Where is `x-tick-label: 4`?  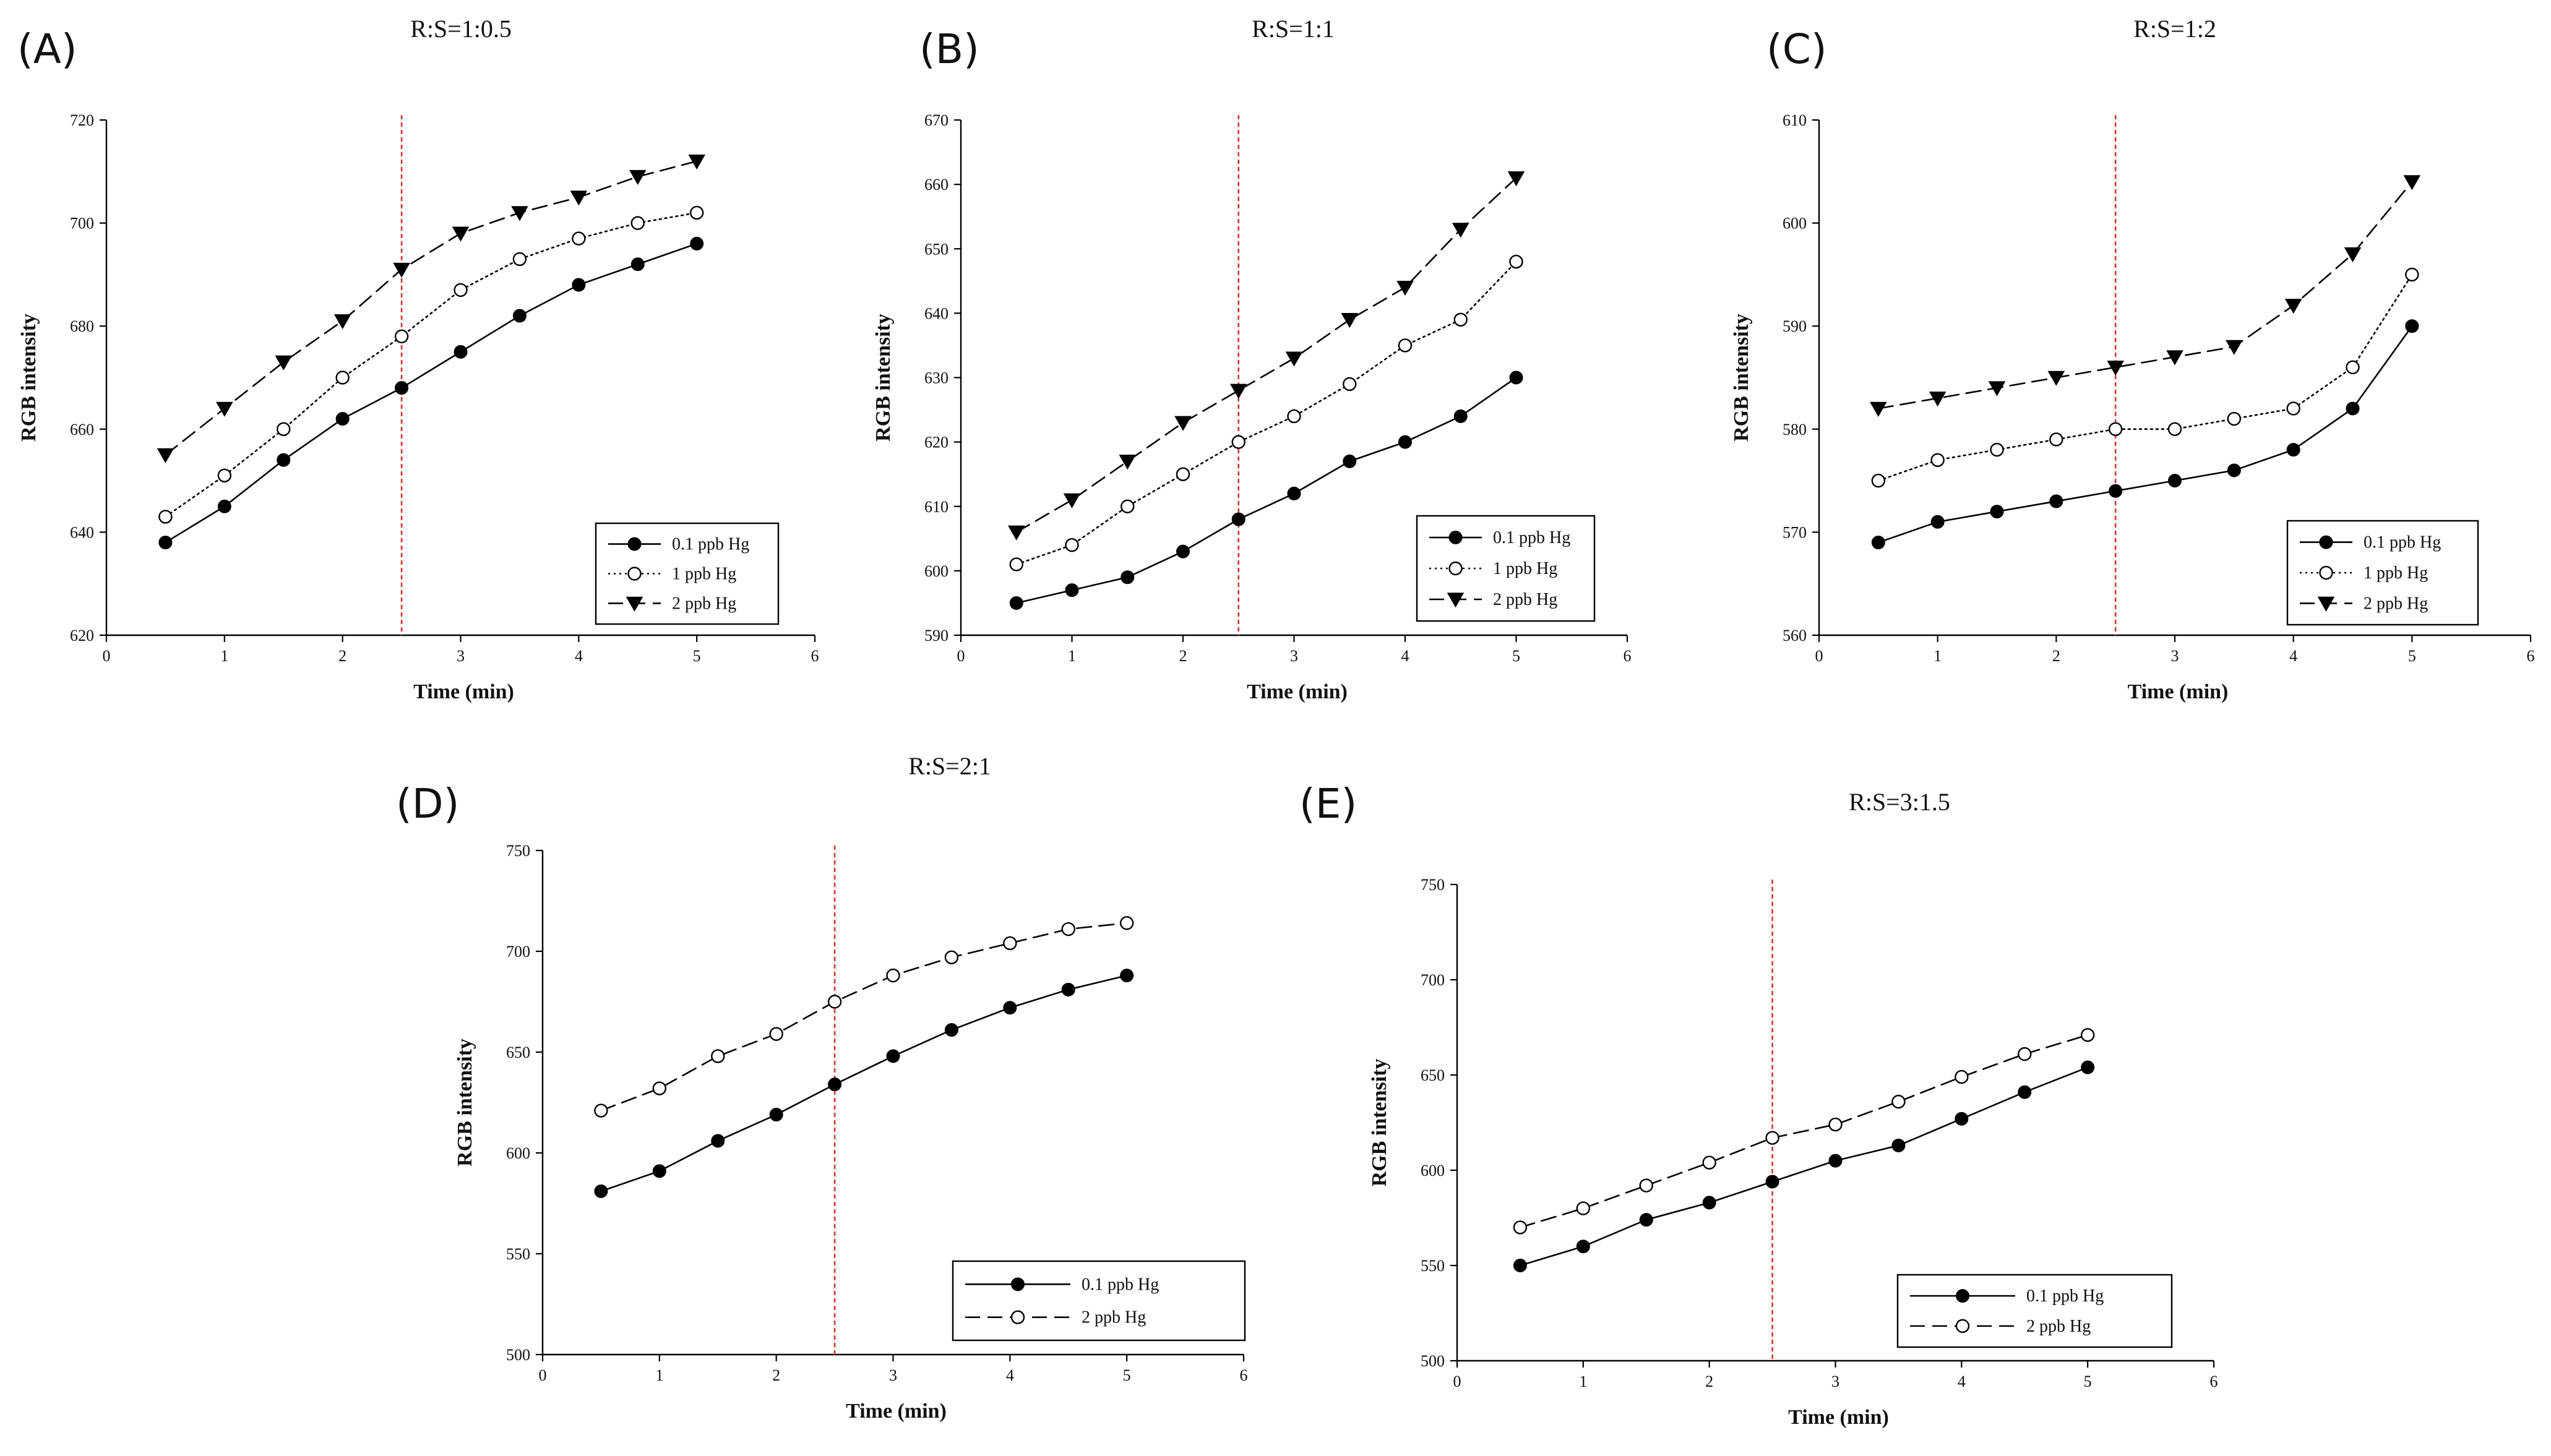
x-tick-label: 4 is located at coordinates (579, 656).